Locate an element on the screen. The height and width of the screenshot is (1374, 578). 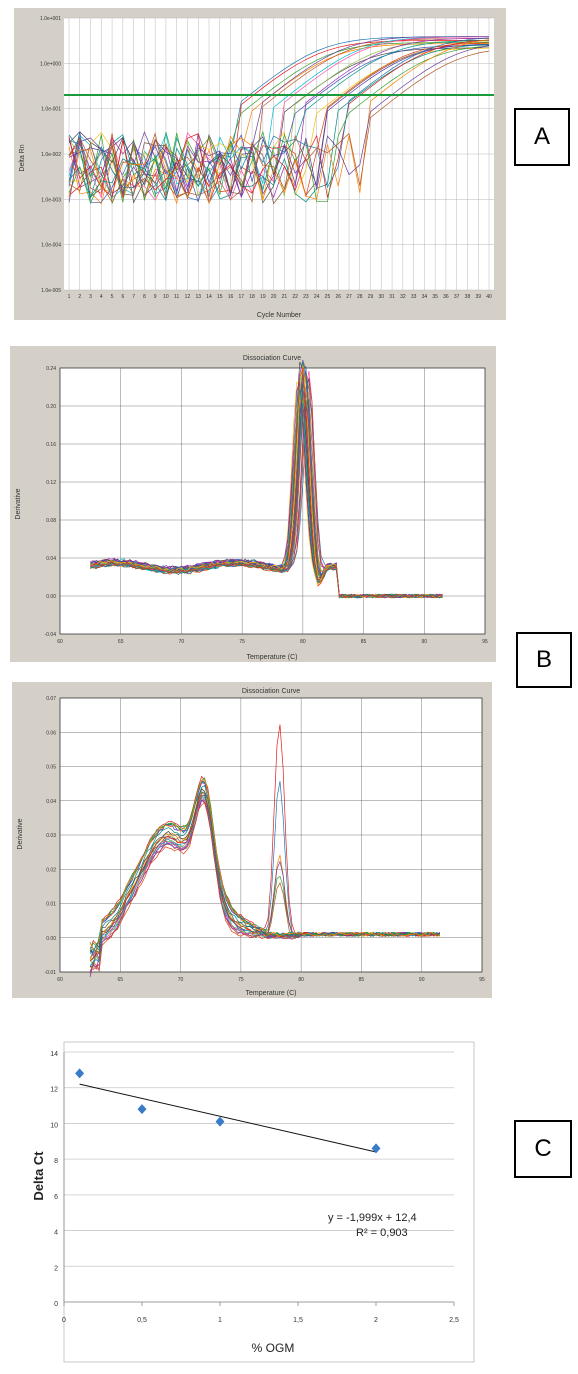
chart-c-y-tick-label: 8 is located at coordinates (56, 1161).